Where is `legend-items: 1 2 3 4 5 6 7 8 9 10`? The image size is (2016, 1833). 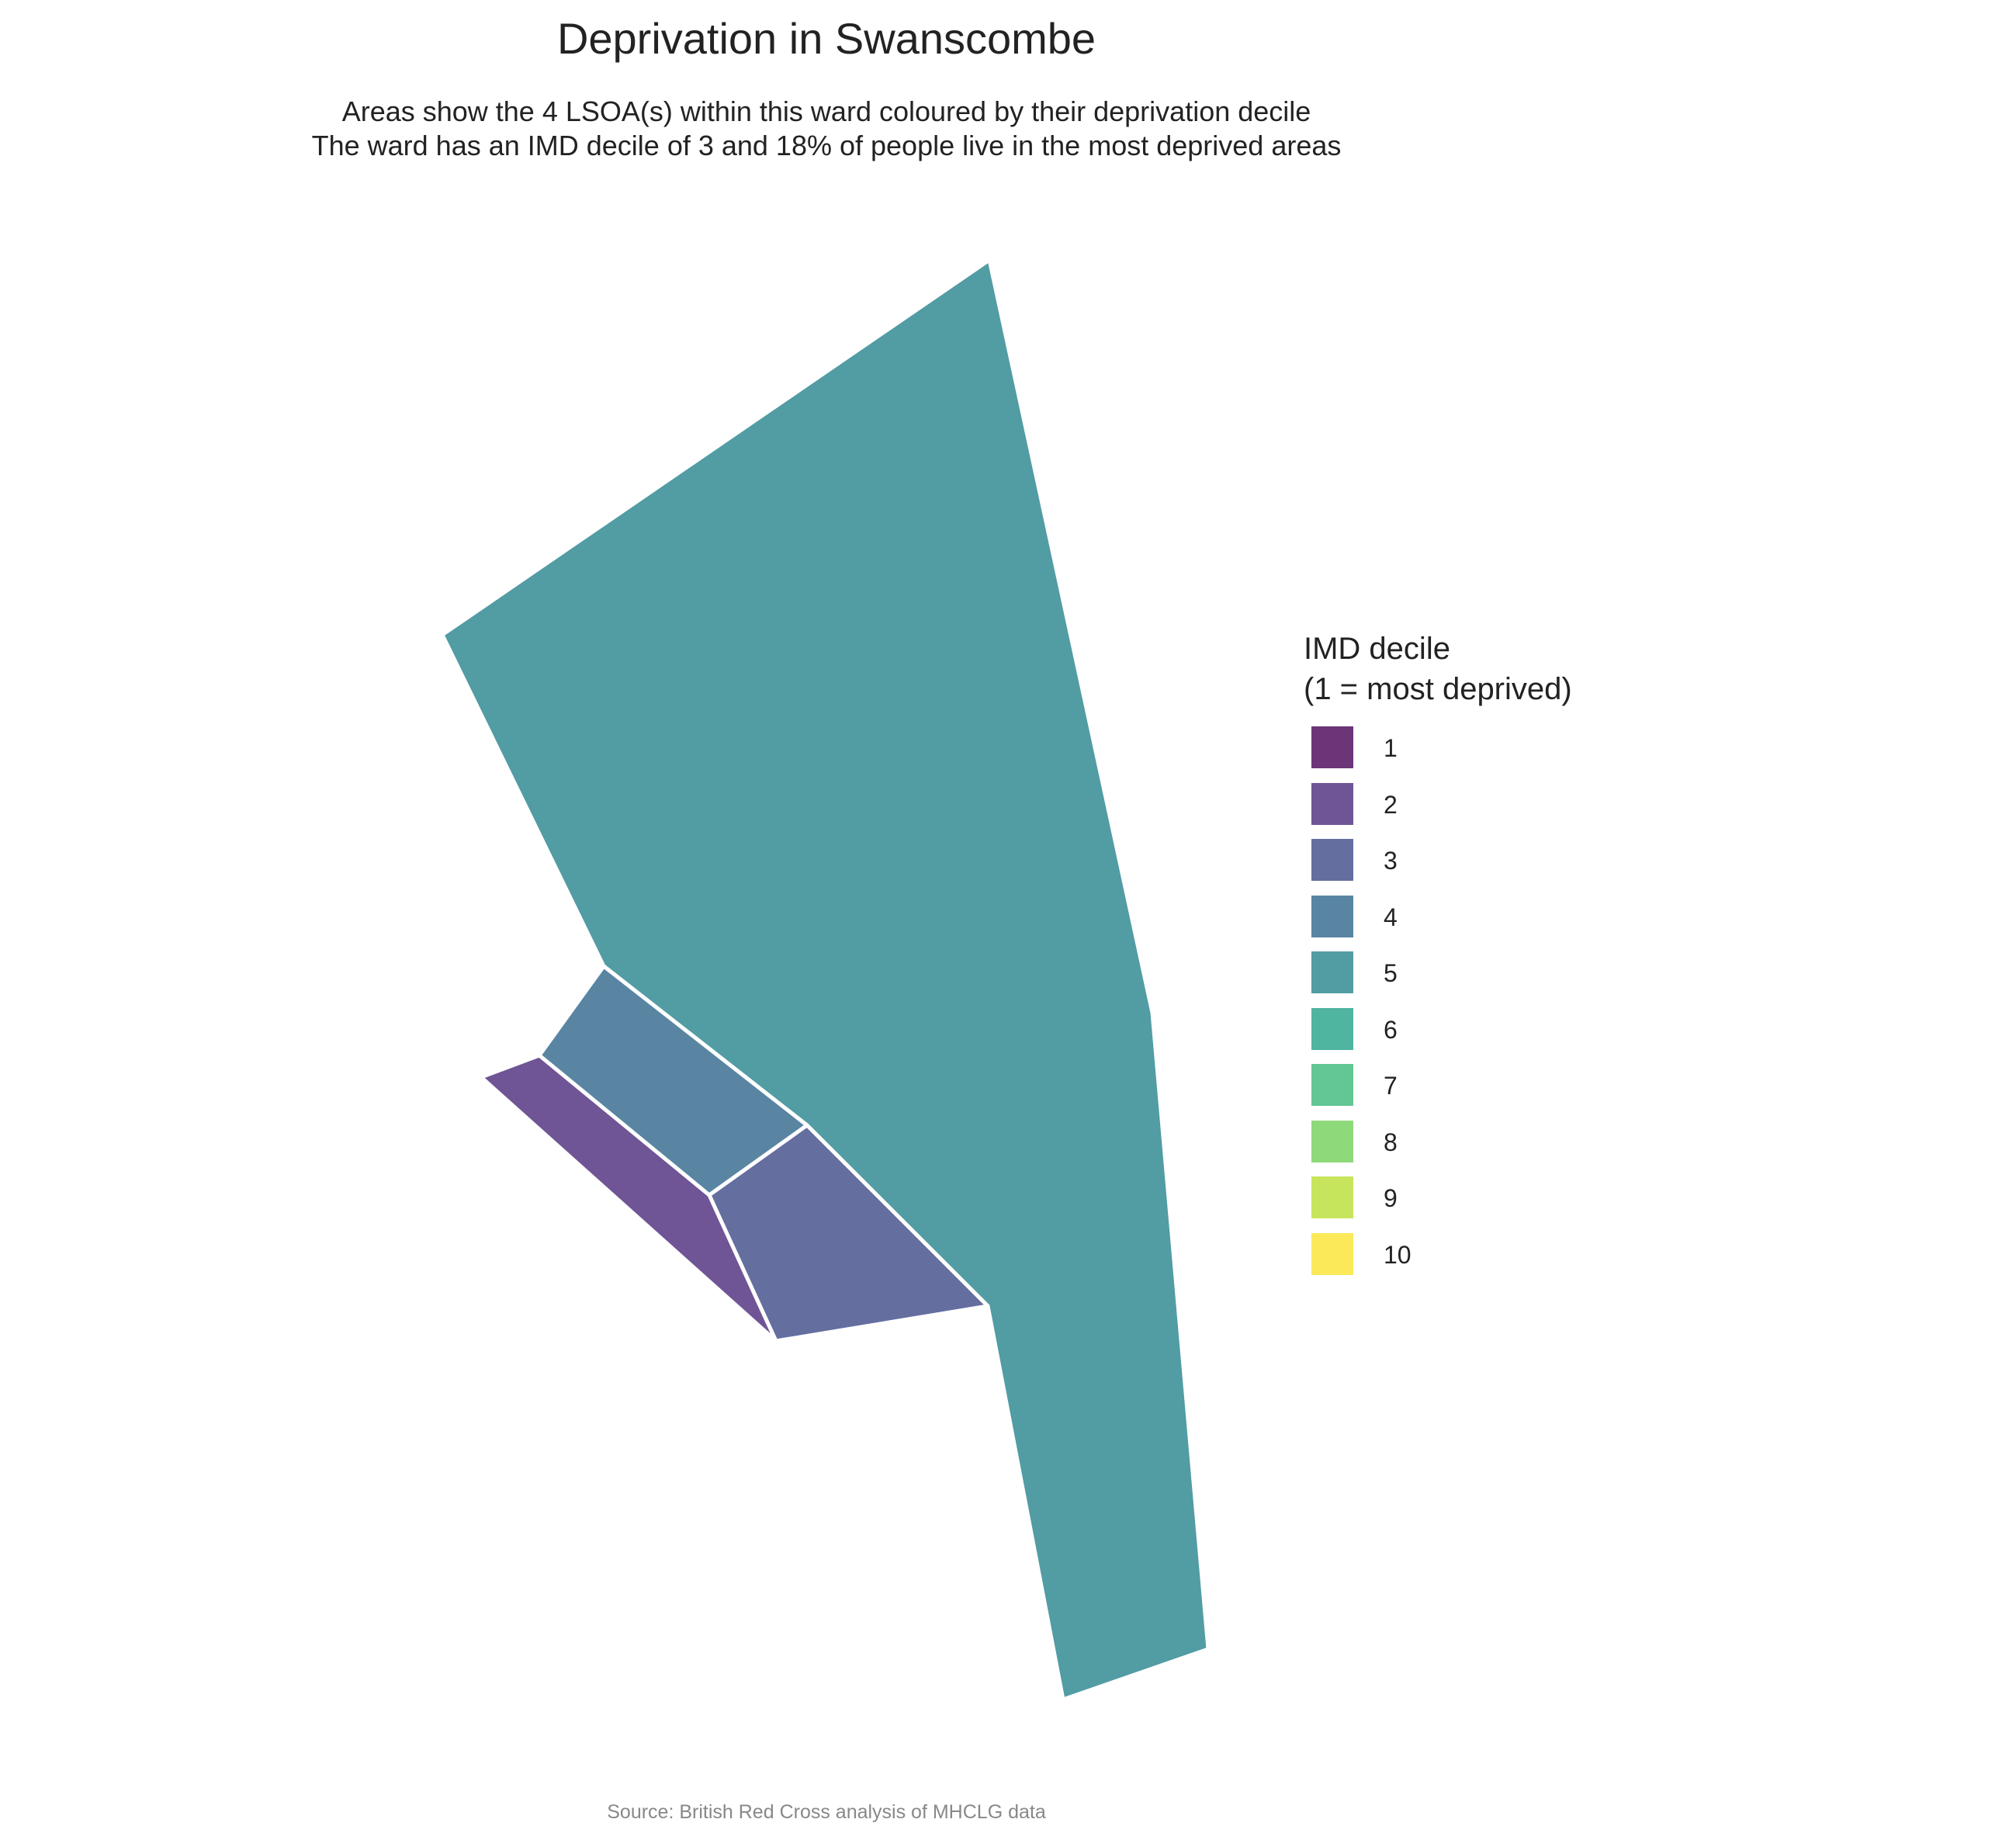 legend-items: 1 2 3 4 5 6 7 8 9 10 is located at coordinates (1537, 1007).